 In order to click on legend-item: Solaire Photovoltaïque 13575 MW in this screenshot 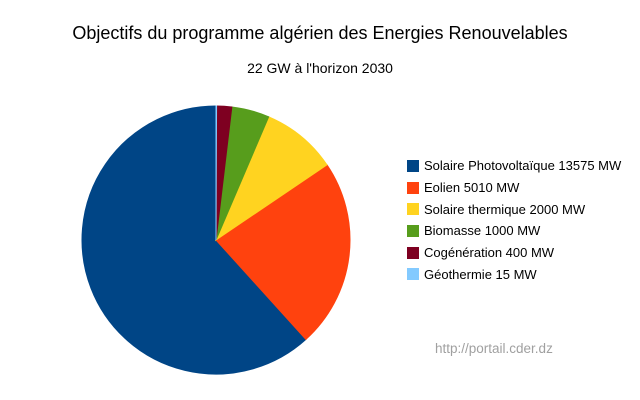, I will do `click(514, 166)`.